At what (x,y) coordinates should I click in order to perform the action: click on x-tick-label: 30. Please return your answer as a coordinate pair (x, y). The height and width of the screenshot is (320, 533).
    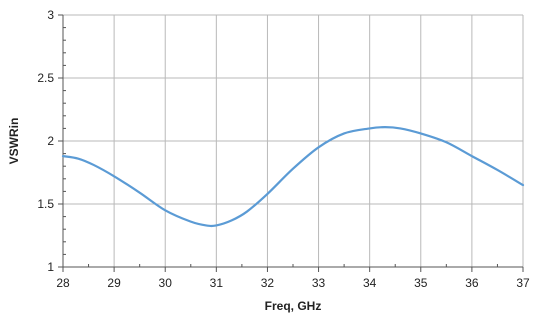
    Looking at the image, I should click on (166, 283).